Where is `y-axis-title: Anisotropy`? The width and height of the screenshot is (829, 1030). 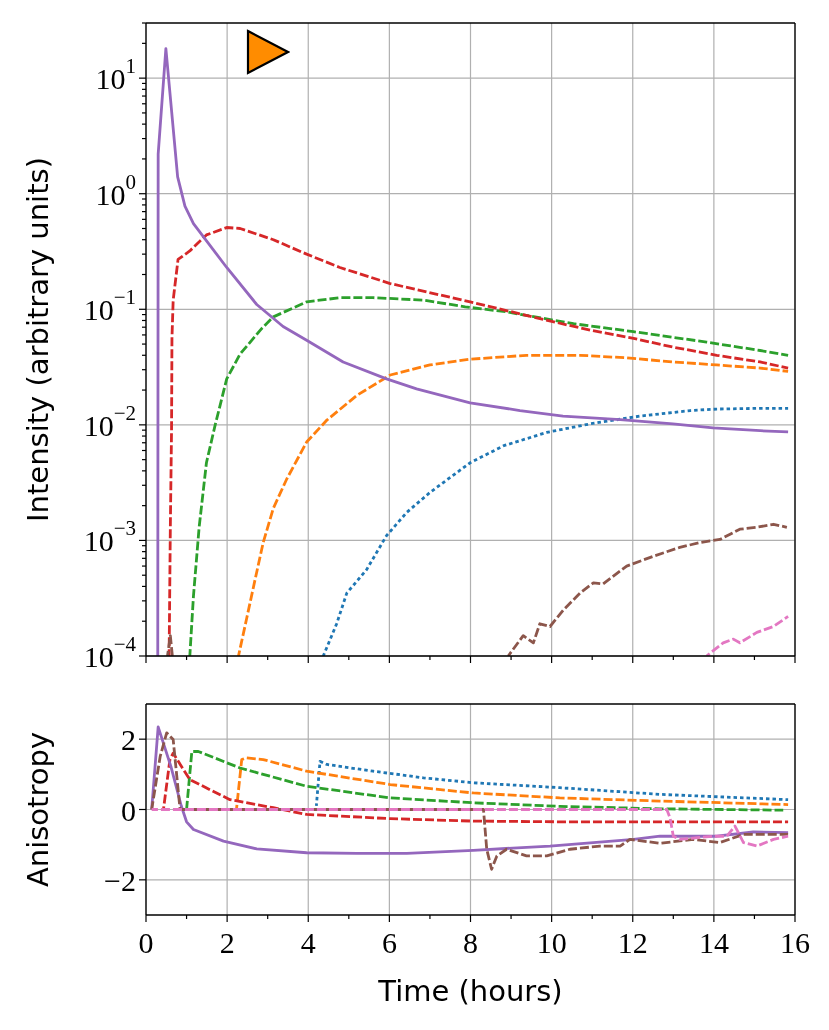 y-axis-title: Anisotropy is located at coordinates (38, 809).